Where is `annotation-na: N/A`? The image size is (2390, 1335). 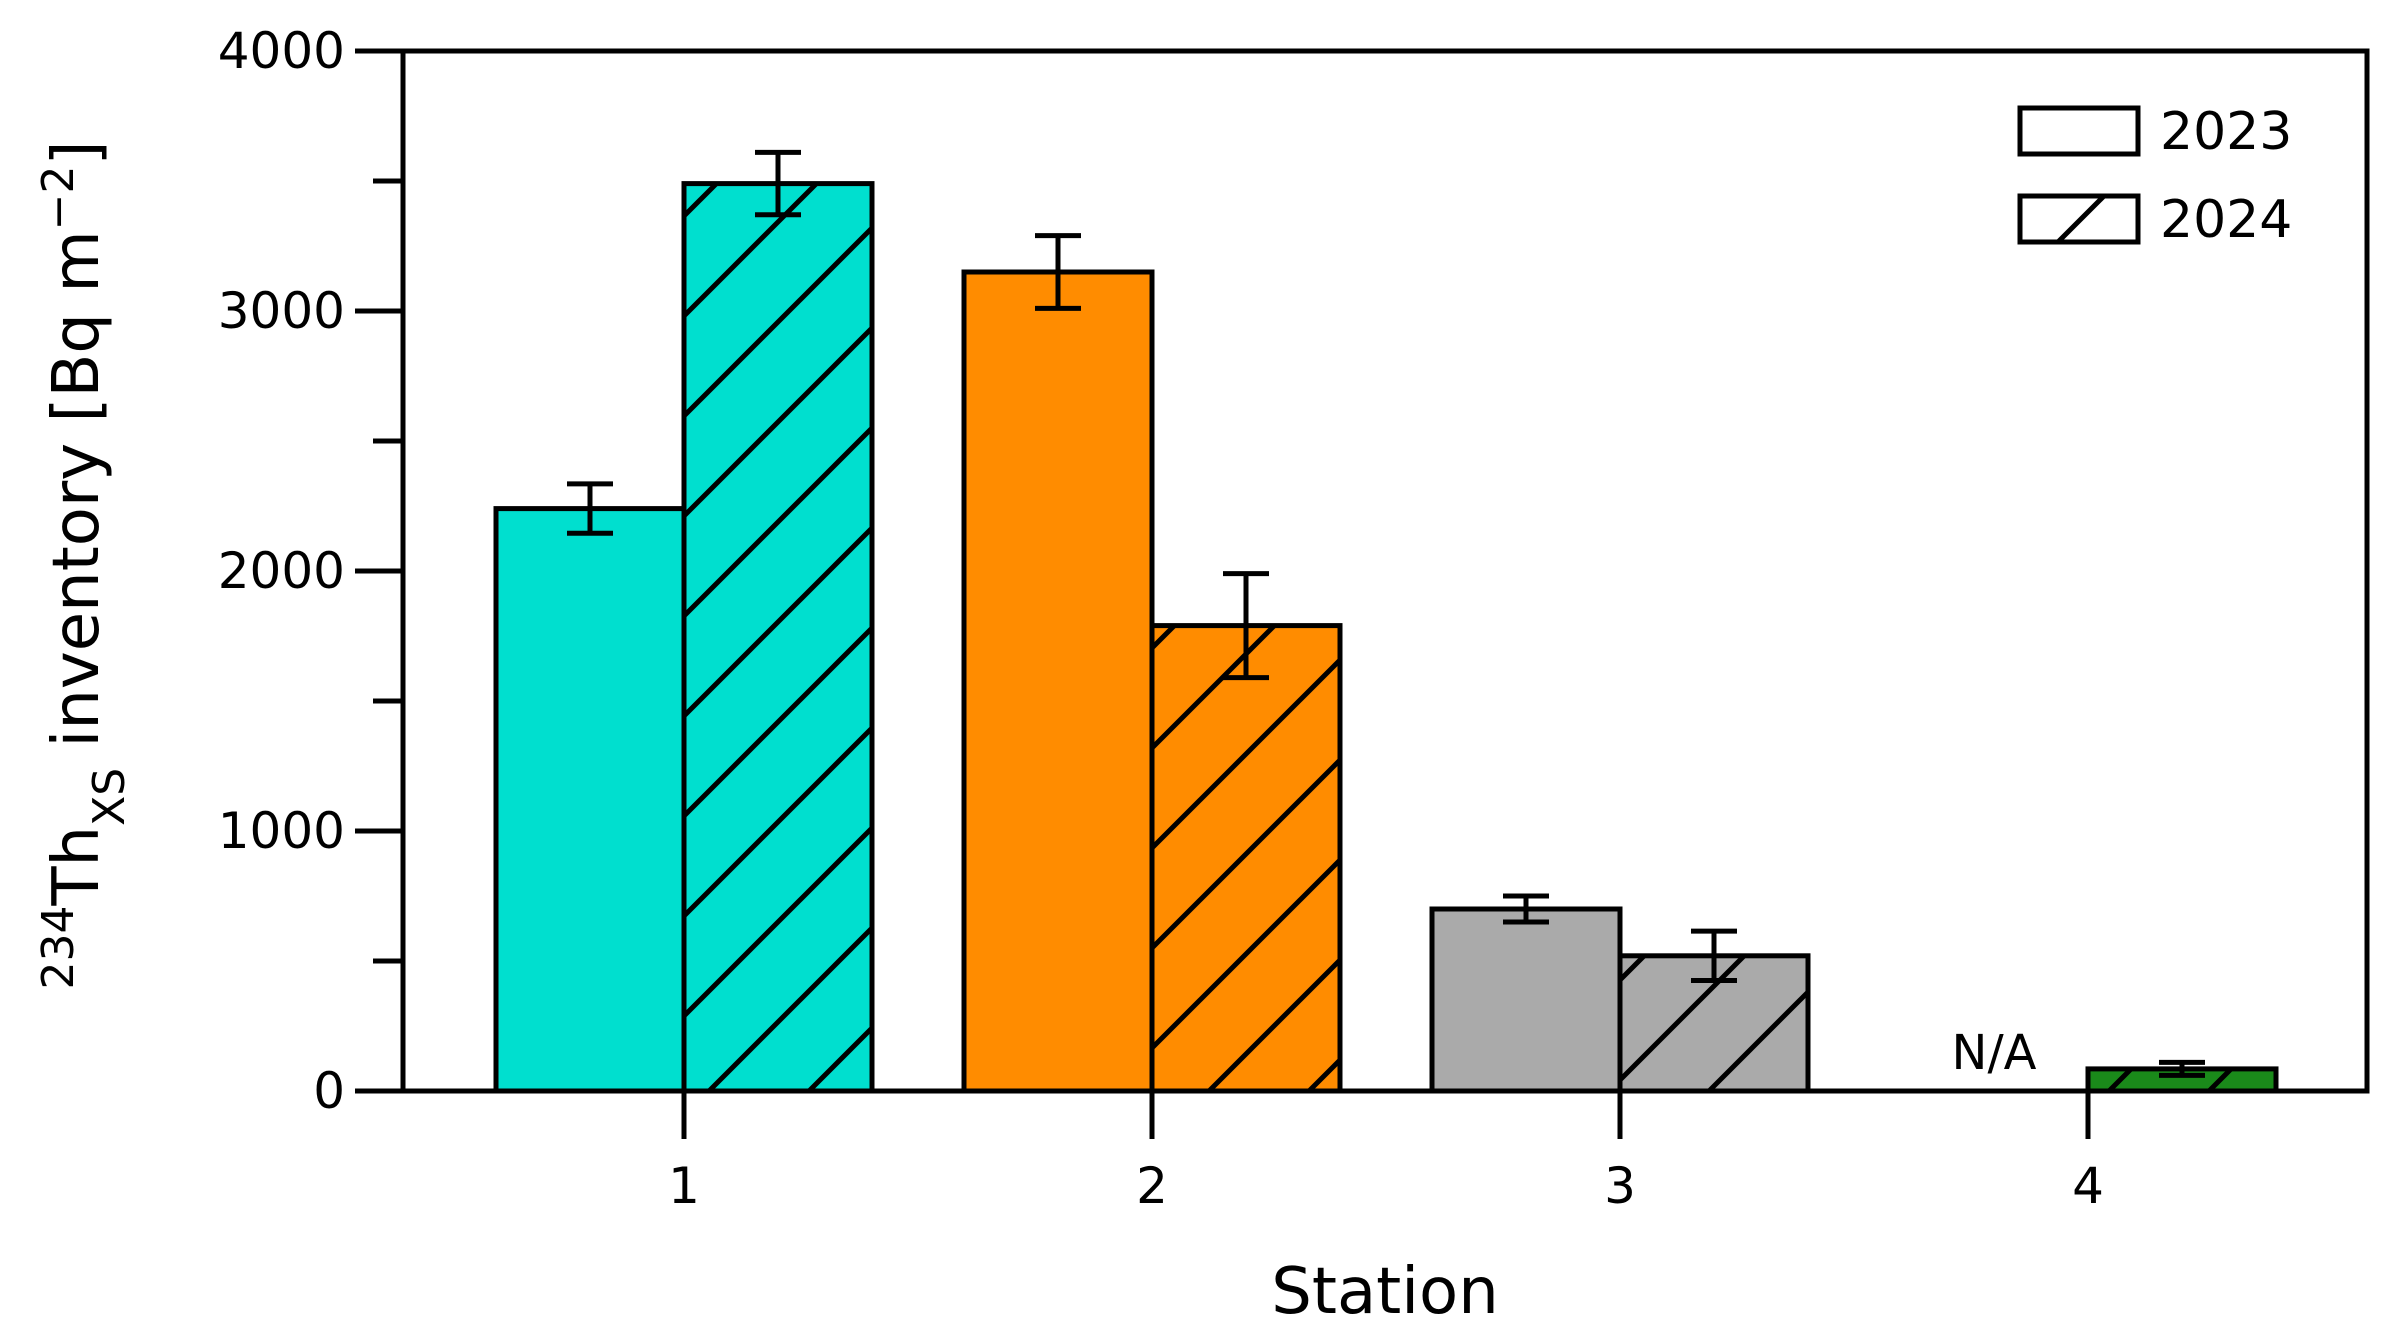
annotation-na: N/A is located at coordinates (1994, 1053).